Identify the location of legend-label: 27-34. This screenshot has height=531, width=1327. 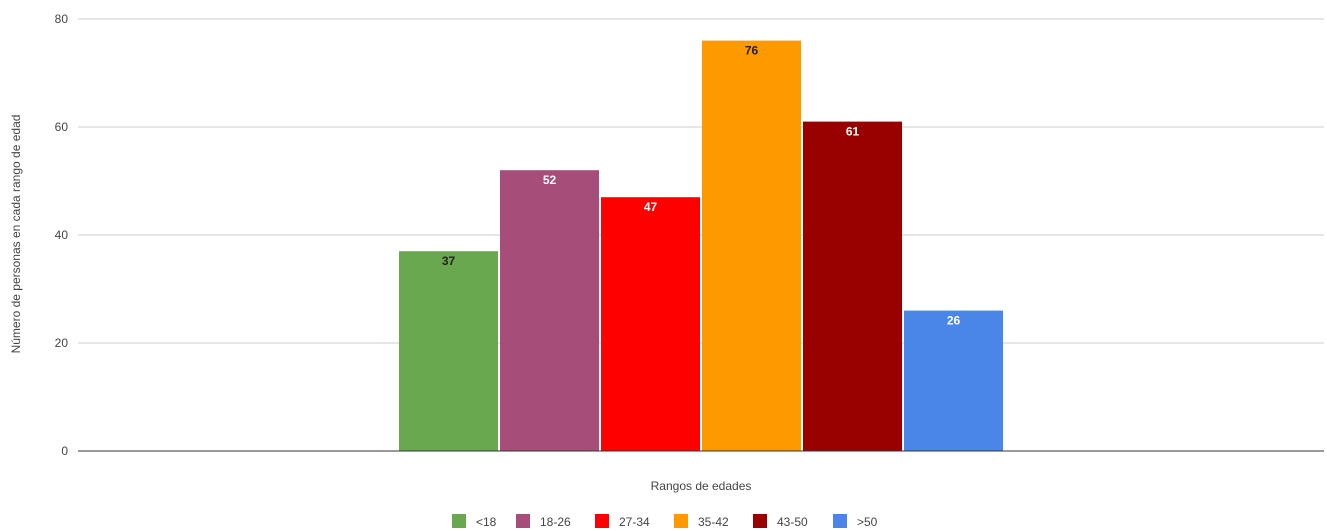
(634, 522).